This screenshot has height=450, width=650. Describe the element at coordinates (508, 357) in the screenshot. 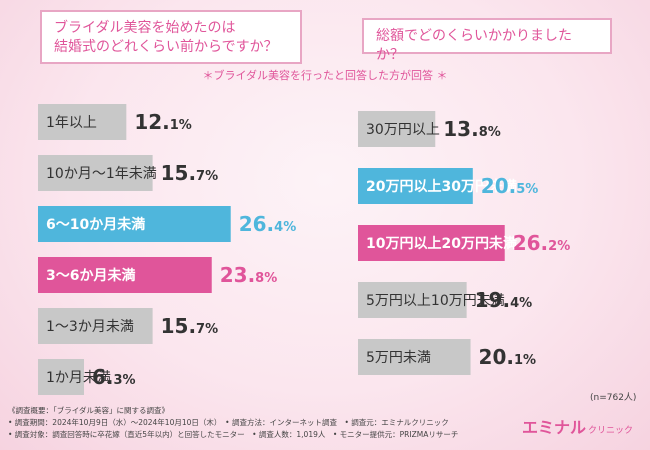

I see `bar-value-label: 20.1%` at that location.